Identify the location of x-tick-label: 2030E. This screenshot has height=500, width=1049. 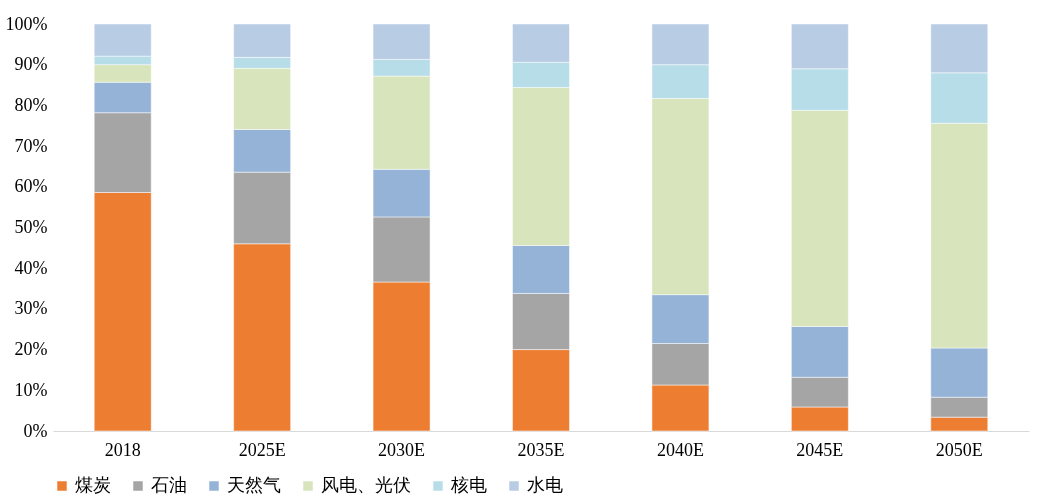
(402, 449).